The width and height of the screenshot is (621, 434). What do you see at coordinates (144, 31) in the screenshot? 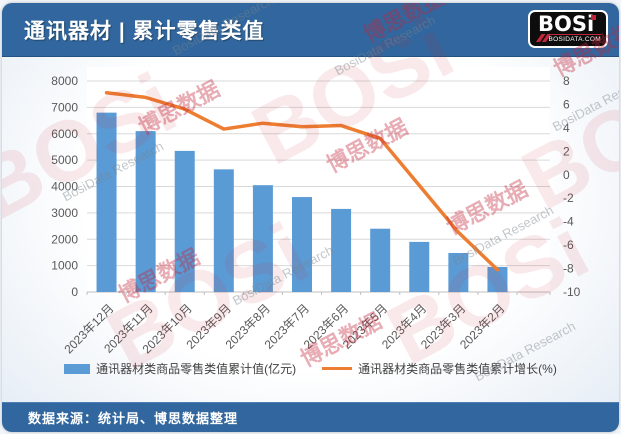
I see `page-title: 通讯器材 | 累计零售类值` at bounding box center [144, 31].